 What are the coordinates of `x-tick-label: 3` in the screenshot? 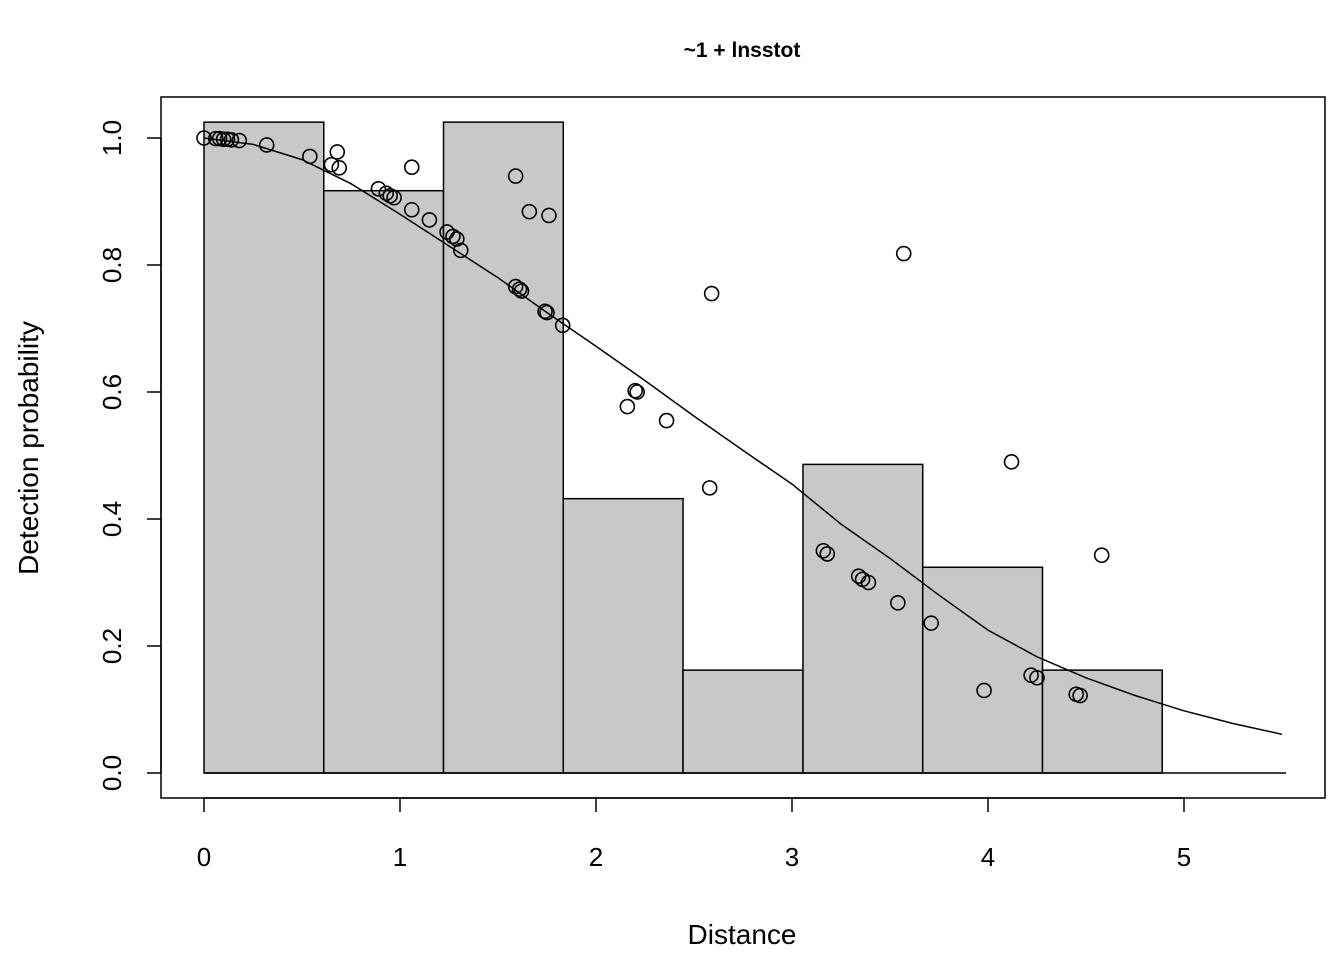 It's located at (792, 857).